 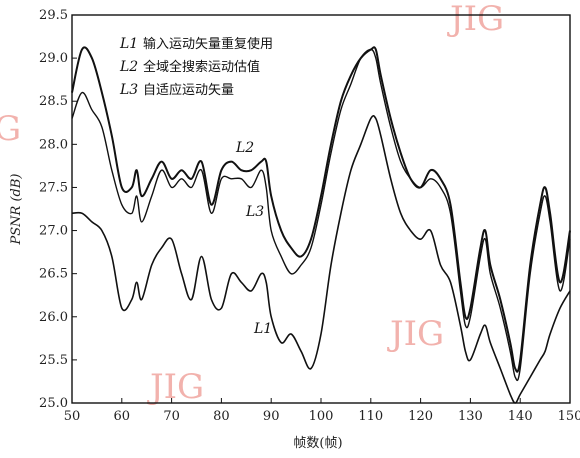 What do you see at coordinates (53, 144) in the screenshot?
I see `y-tick-label: 28.0` at bounding box center [53, 144].